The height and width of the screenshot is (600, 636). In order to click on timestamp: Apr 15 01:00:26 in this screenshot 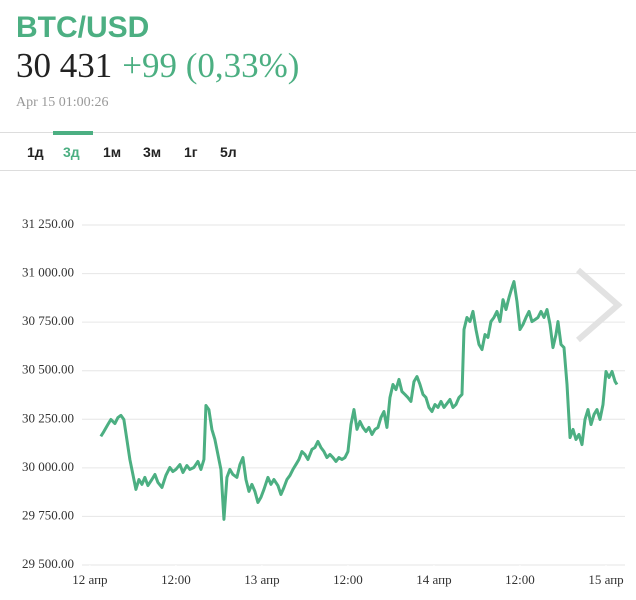, I will do `click(62, 102)`.